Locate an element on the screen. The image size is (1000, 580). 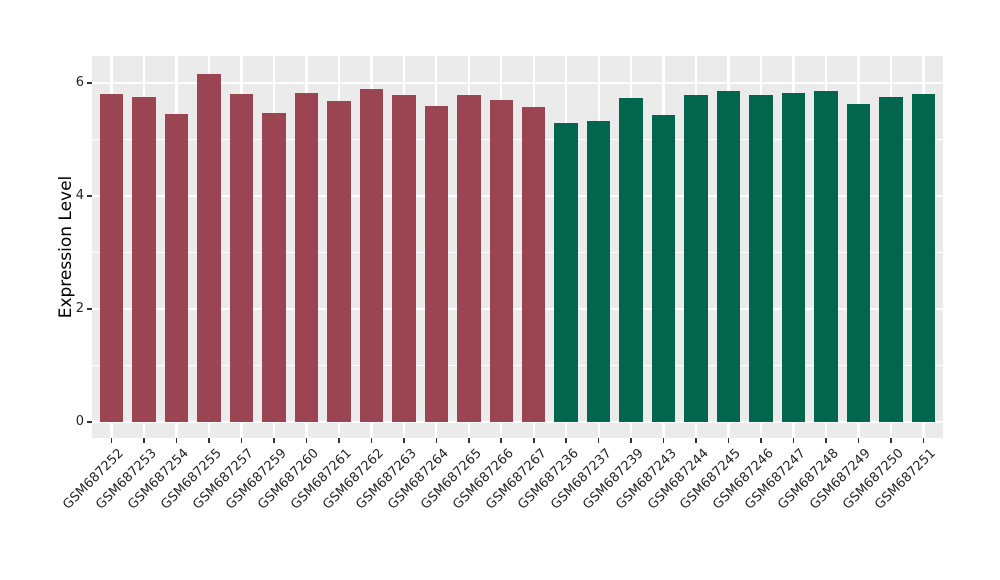
bar-GSM687255 is located at coordinates (209, 247).